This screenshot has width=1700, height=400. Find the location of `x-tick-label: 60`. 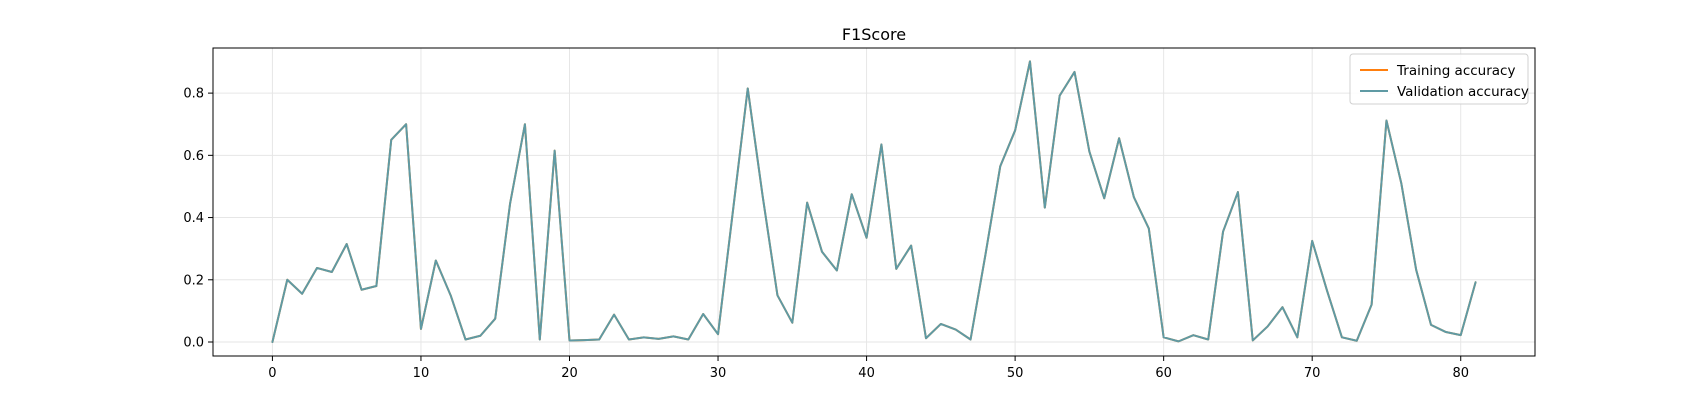

x-tick-label: 60 is located at coordinates (1163, 373).